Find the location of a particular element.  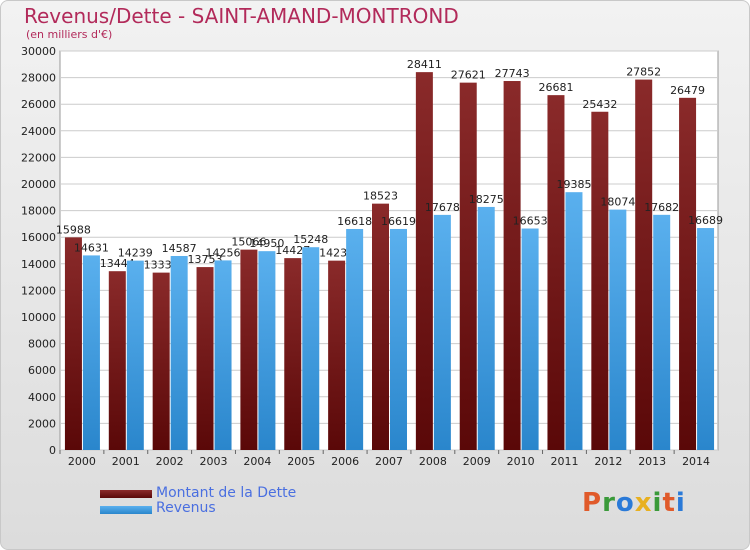

x-tick-label: 2010 is located at coordinates (521, 461).